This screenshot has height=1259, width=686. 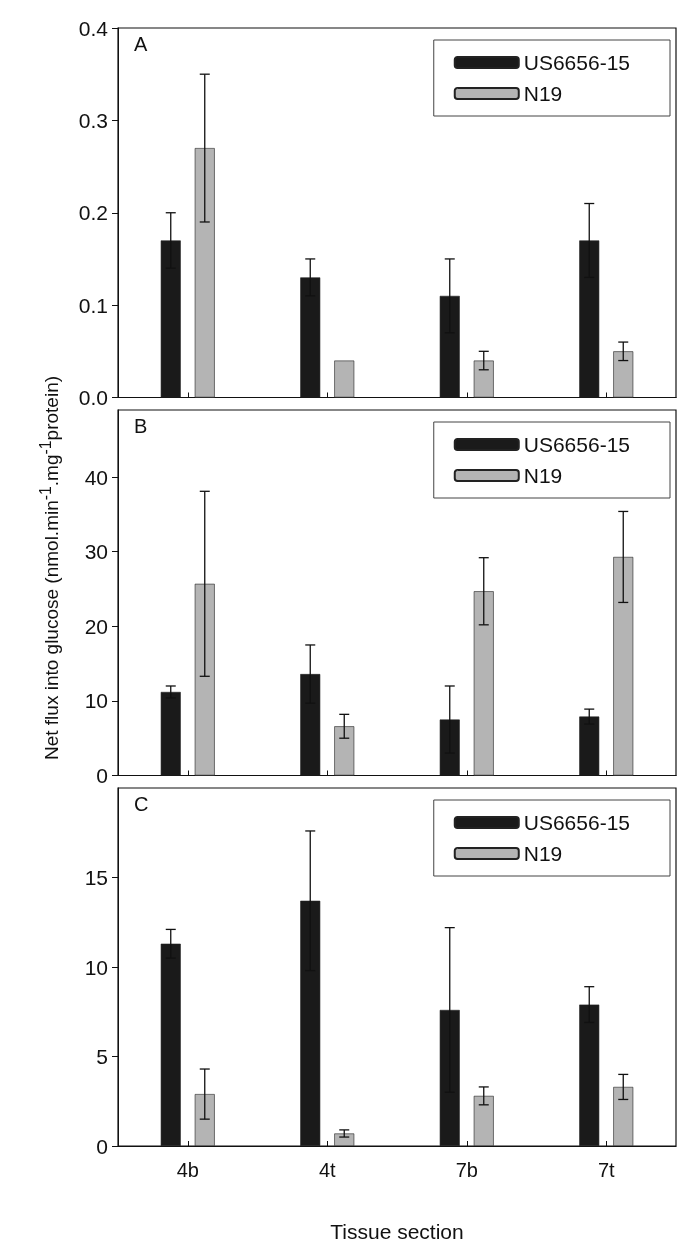 I want to click on x-tick-label: 7b, so click(x=466, y=1170).